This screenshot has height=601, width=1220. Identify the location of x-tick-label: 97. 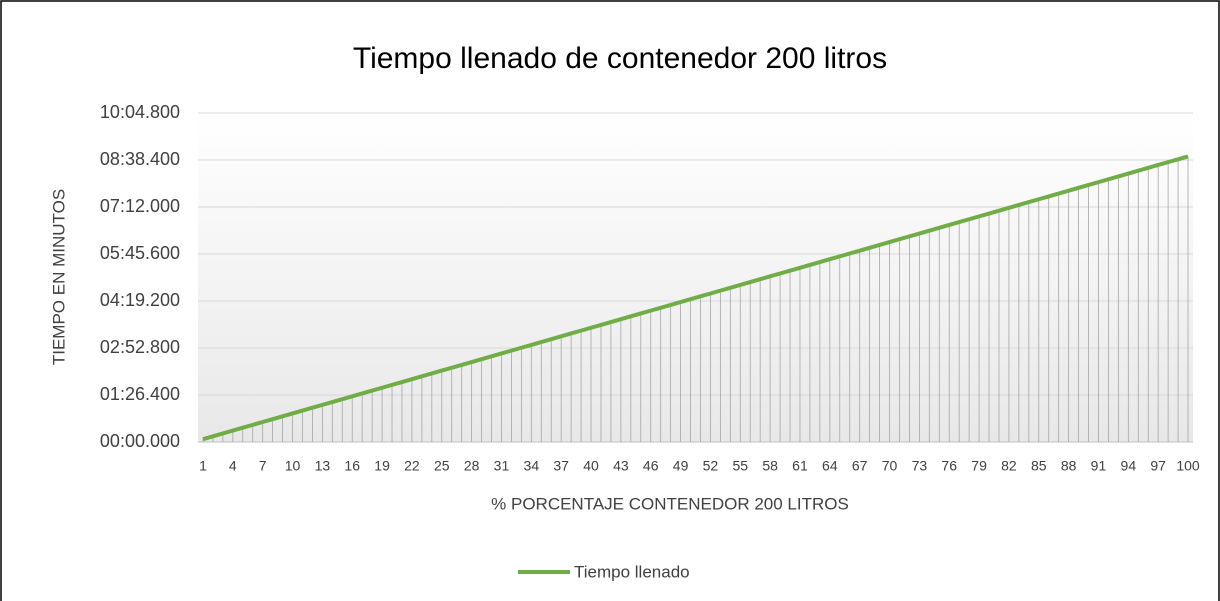
(1158, 466).